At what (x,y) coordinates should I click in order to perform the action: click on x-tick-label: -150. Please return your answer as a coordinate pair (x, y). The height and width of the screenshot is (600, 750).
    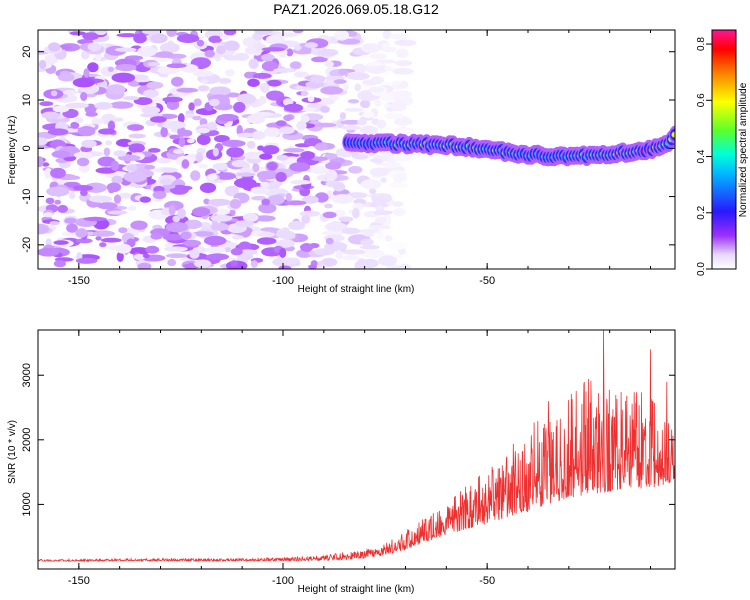
    Looking at the image, I should click on (79, 581).